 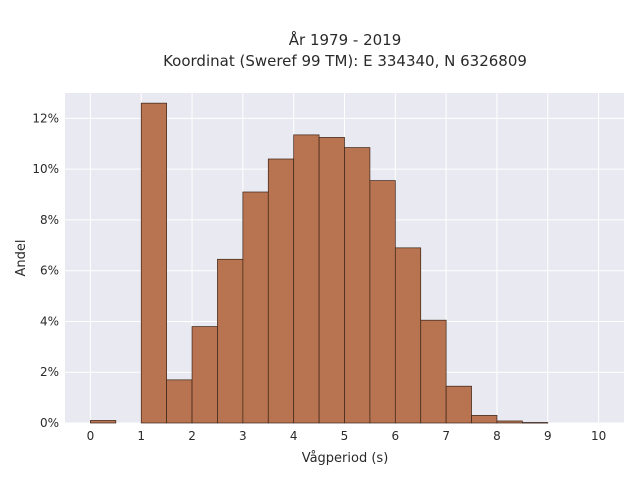 I want to click on x-tick-label: 5, so click(x=345, y=436).